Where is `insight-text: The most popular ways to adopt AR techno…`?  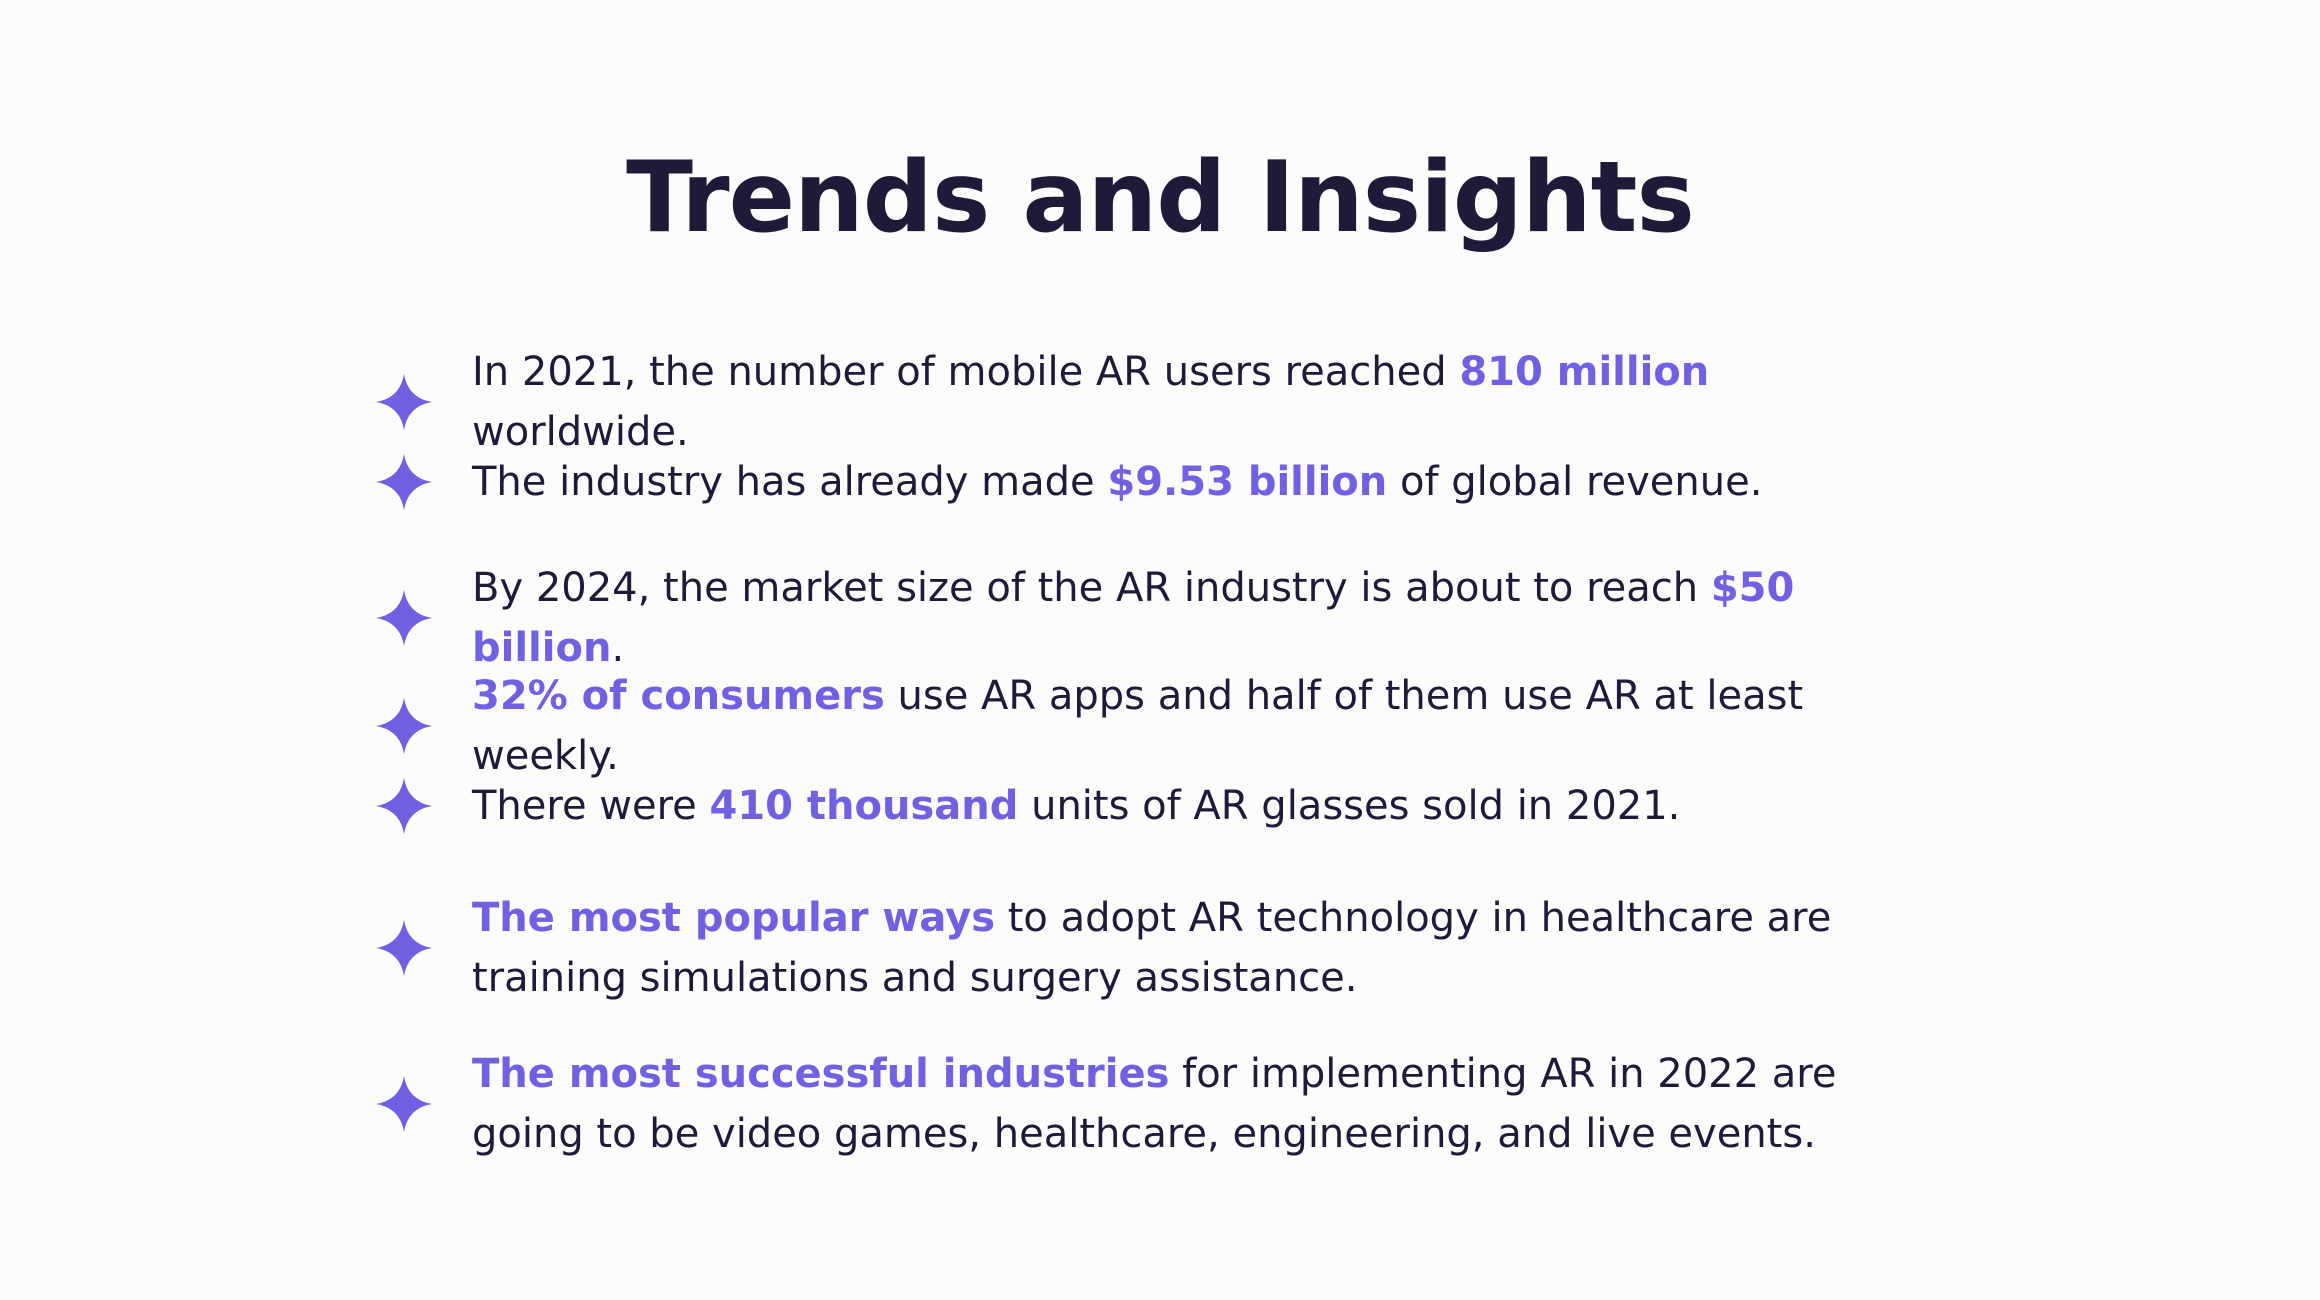
insight-text: The most popular ways to adopt AR techno… is located at coordinates (1182, 948).